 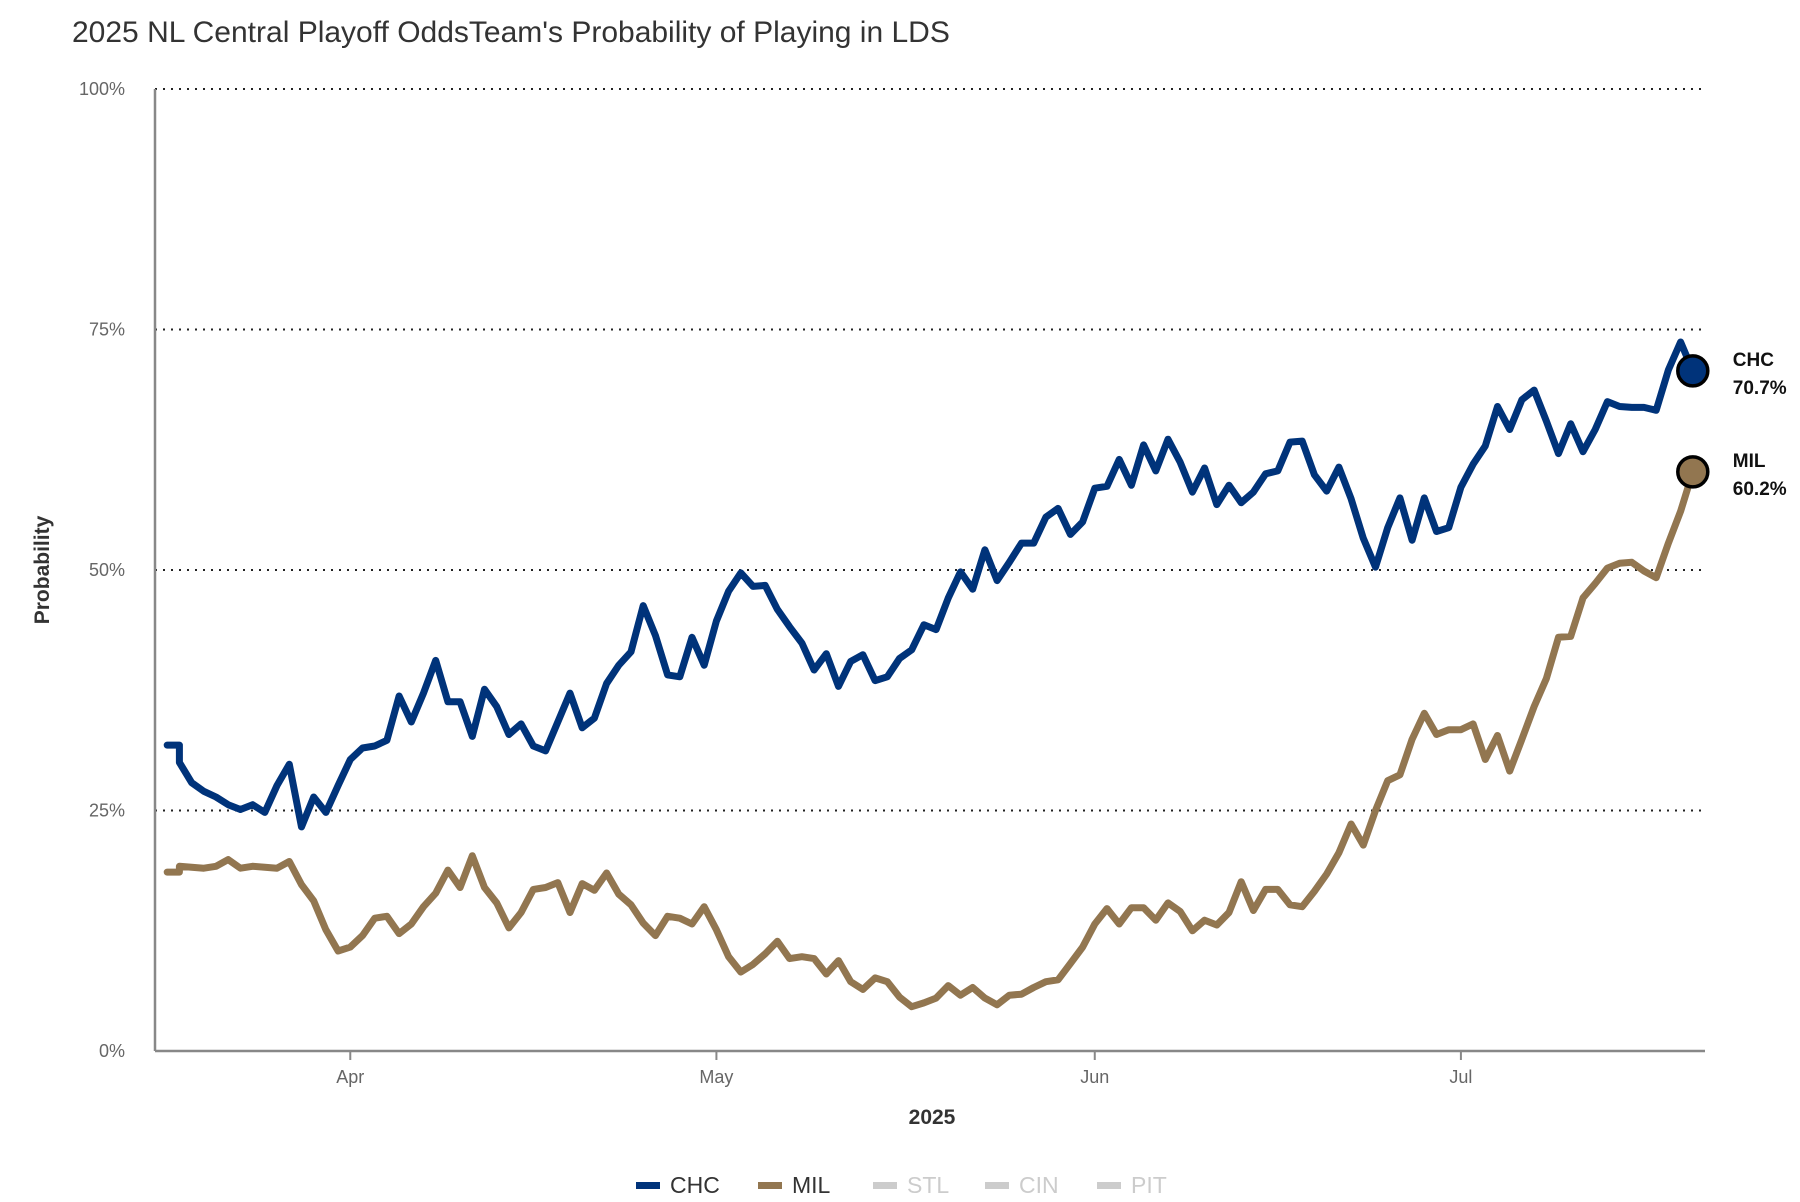 What do you see at coordinates (1693, 472) in the screenshot?
I see `end-marker-mil` at bounding box center [1693, 472].